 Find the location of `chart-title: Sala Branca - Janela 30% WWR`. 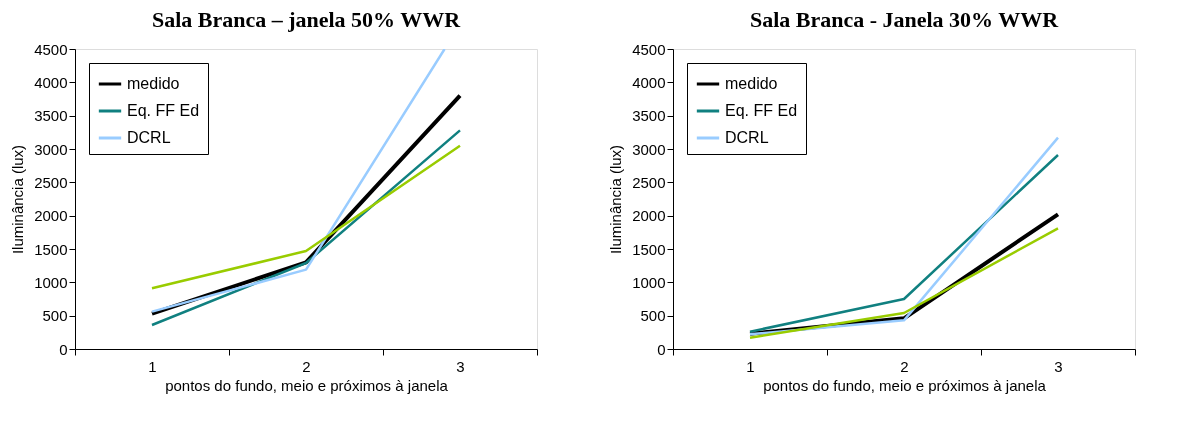

chart-title: Sala Branca - Janela 30% WWR is located at coordinates (904, 19).